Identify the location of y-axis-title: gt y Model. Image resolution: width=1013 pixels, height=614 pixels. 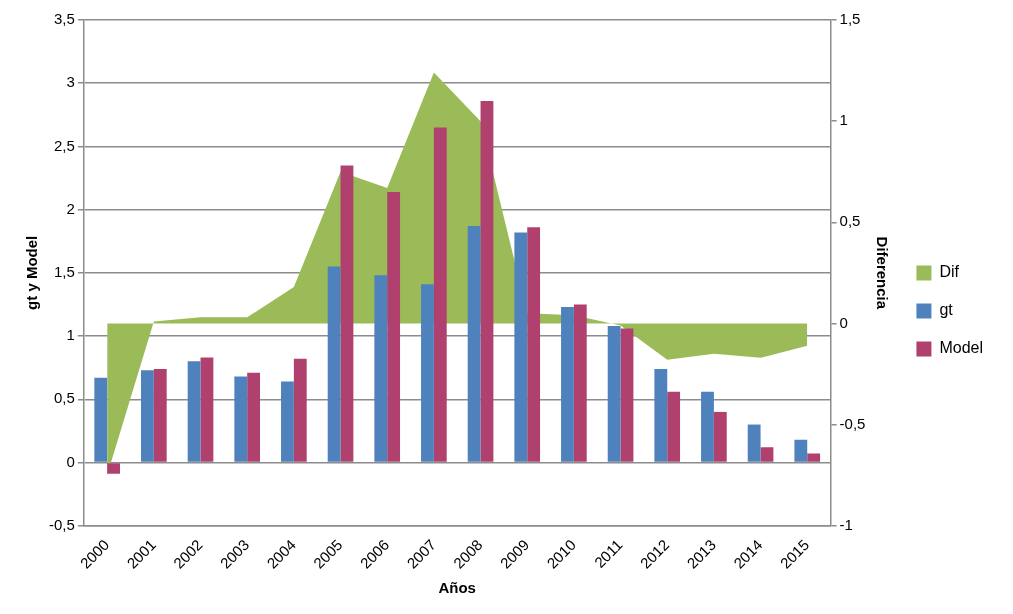
(32, 272).